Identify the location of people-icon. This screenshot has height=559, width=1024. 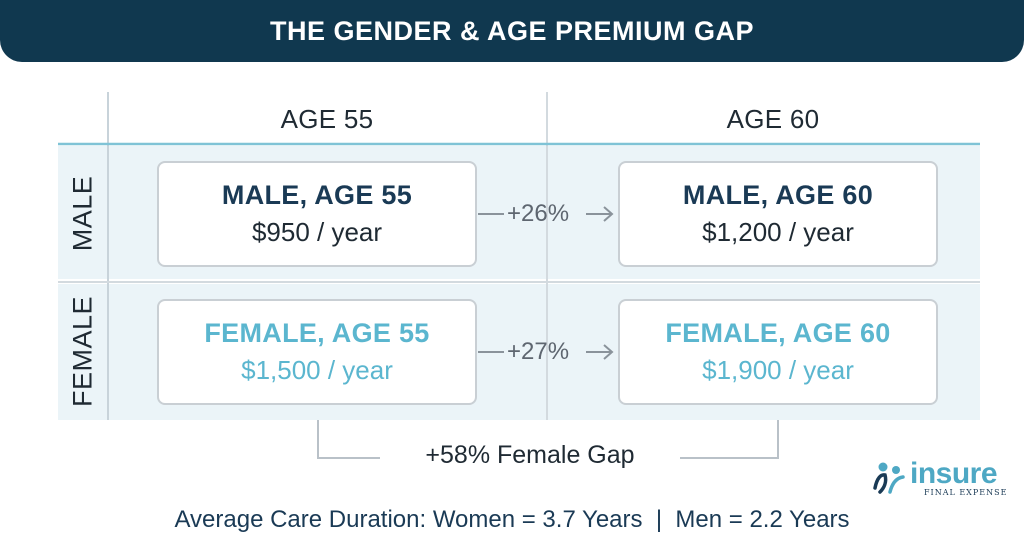
(889, 478).